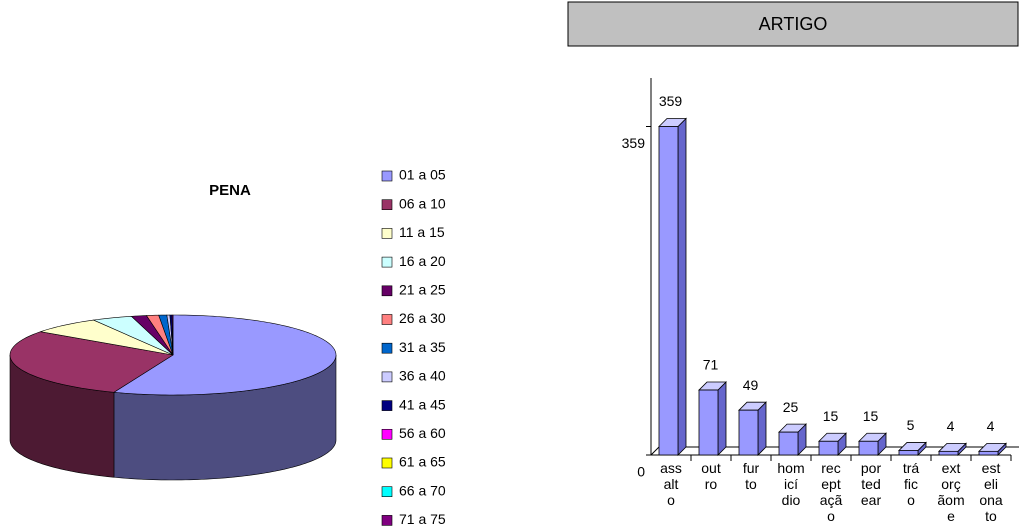  What do you see at coordinates (641, 472) in the screenshot?
I see `y-tick-label: 0` at bounding box center [641, 472].